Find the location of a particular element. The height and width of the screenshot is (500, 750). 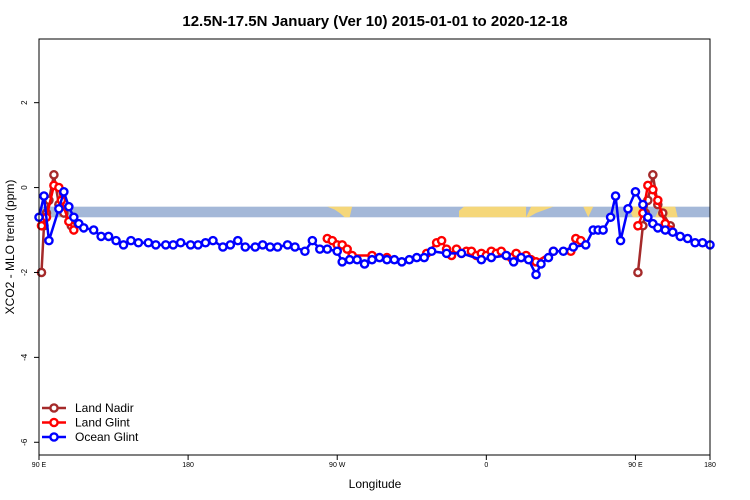

x-tick-label-4: 90 E is located at coordinates (635, 465).